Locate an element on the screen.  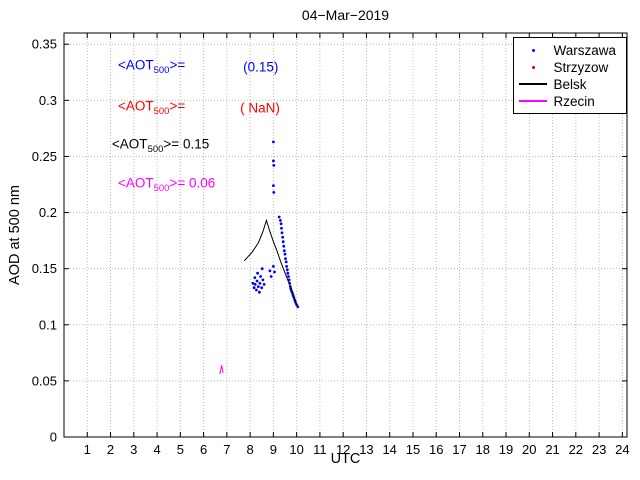
x-tick-label: 23 is located at coordinates (599, 449).